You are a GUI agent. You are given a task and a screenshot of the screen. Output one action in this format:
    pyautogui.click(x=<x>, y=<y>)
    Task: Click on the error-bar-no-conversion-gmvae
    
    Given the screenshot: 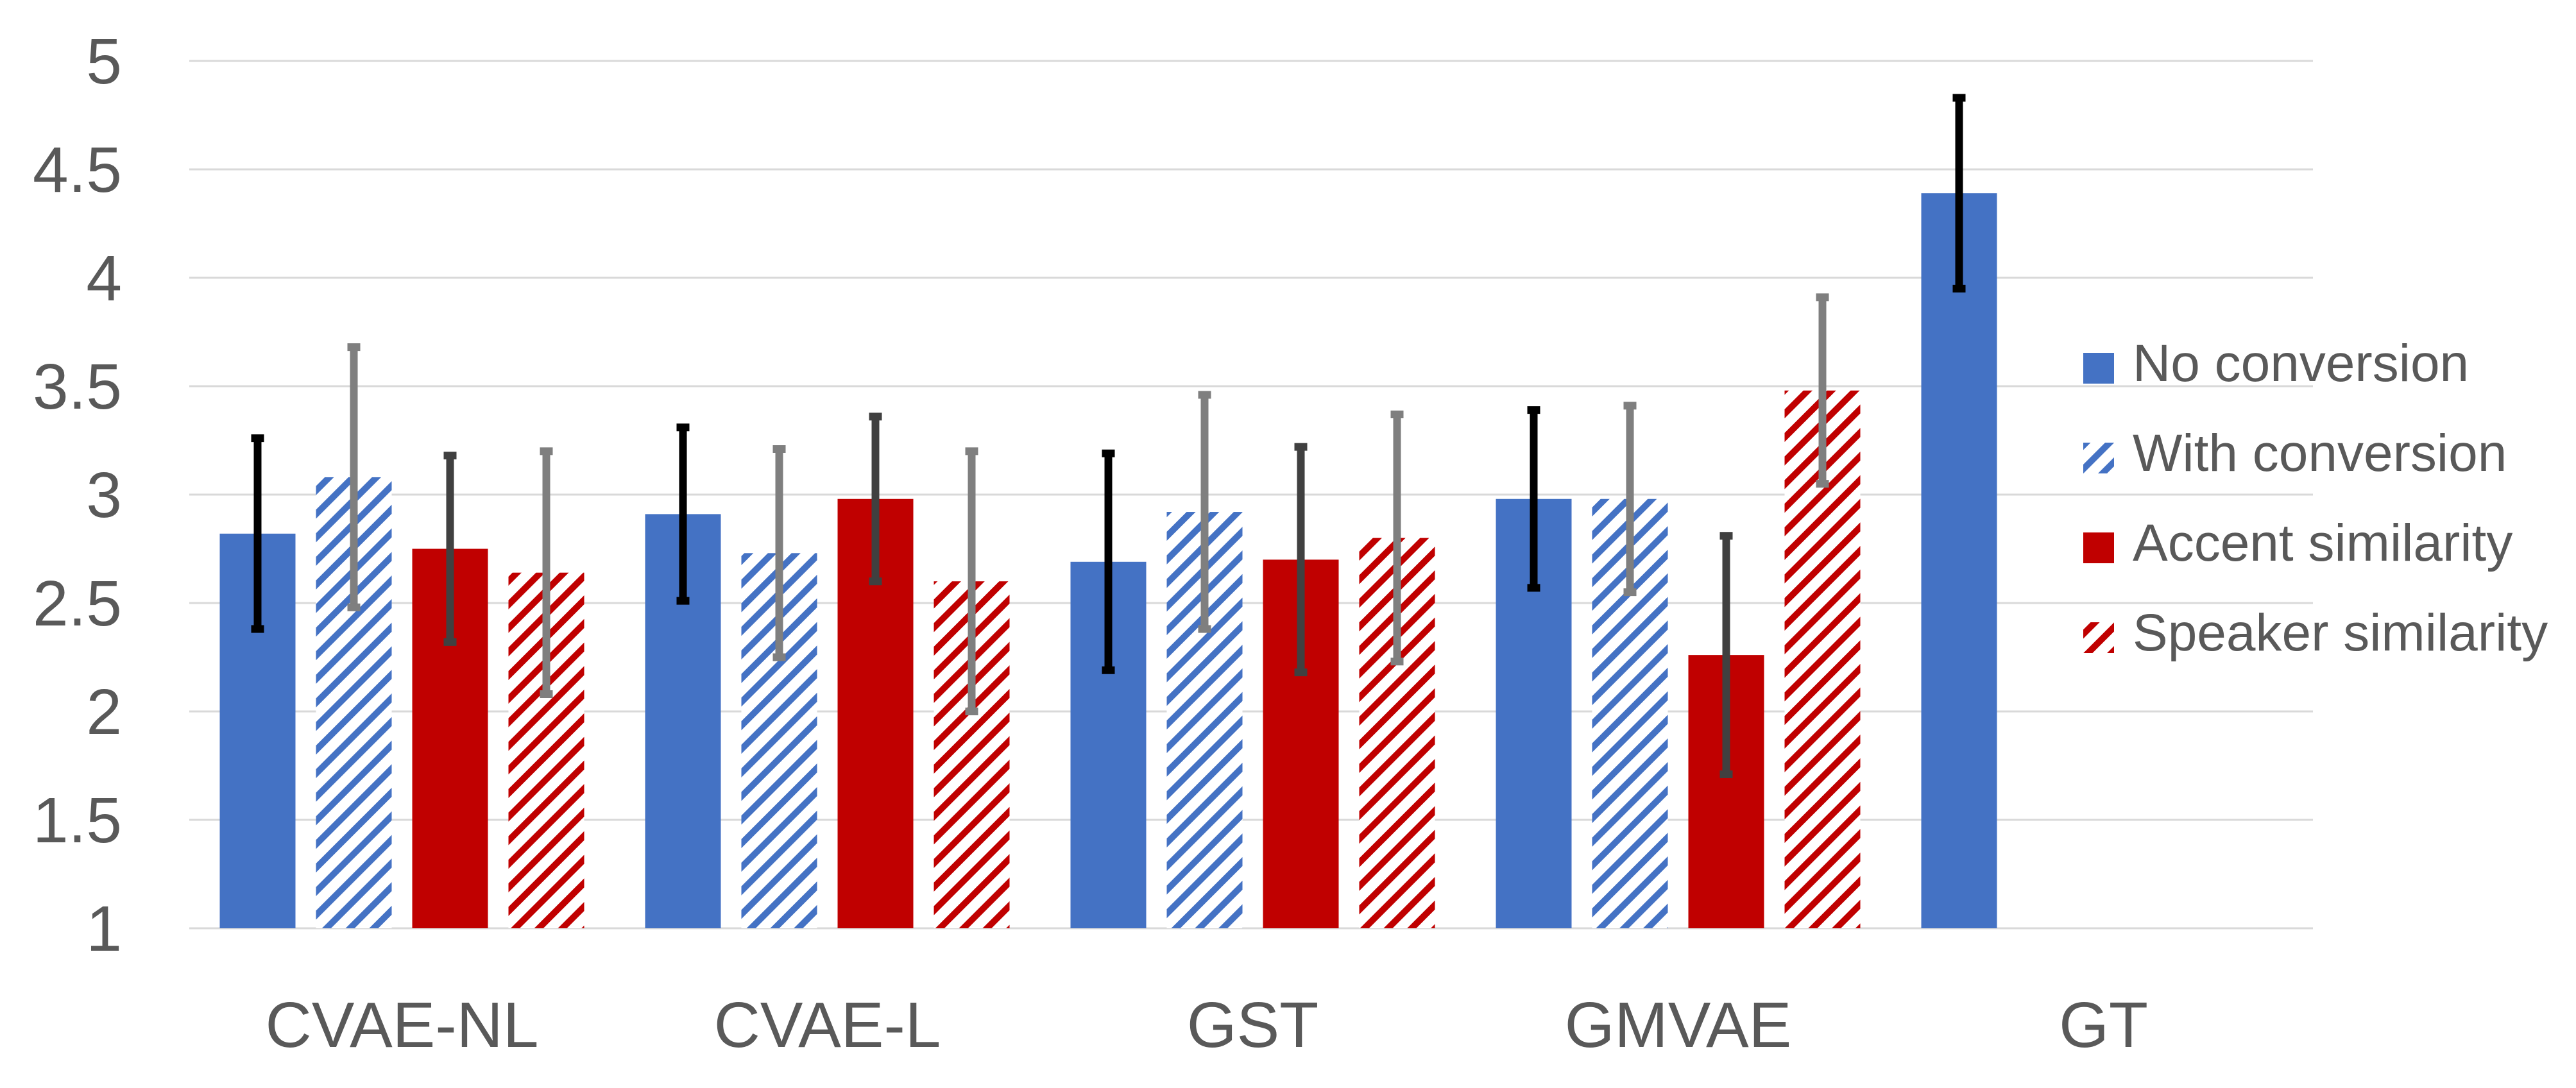 What is the action you would take?
    pyautogui.click(x=1533, y=499)
    